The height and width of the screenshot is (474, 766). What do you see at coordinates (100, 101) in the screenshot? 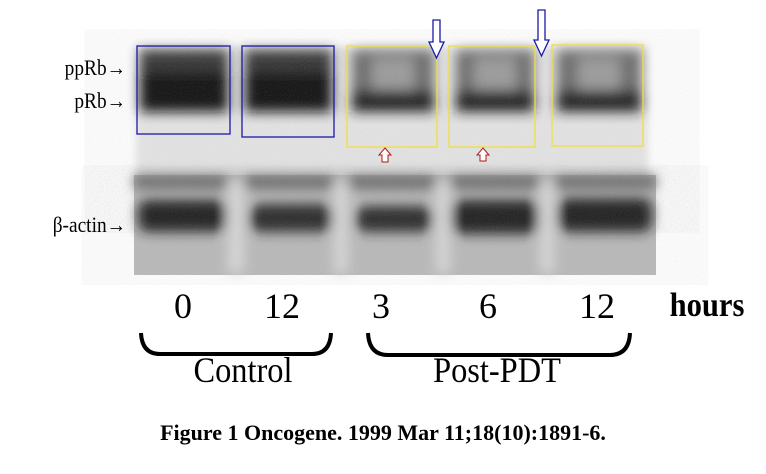
I see `prb-label: pRb→` at bounding box center [100, 101].